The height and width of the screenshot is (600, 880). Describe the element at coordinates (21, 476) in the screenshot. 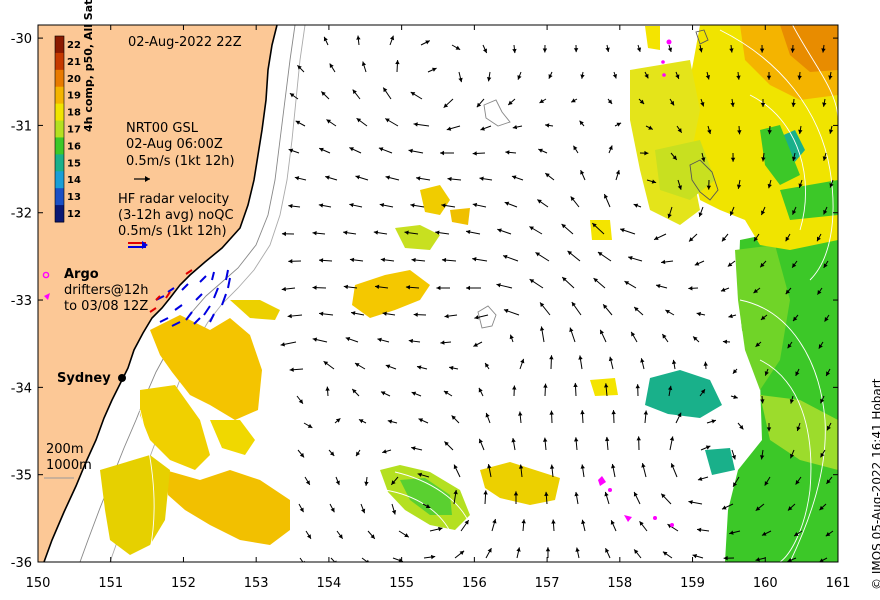

I see `y-tick-label: -35` at that location.